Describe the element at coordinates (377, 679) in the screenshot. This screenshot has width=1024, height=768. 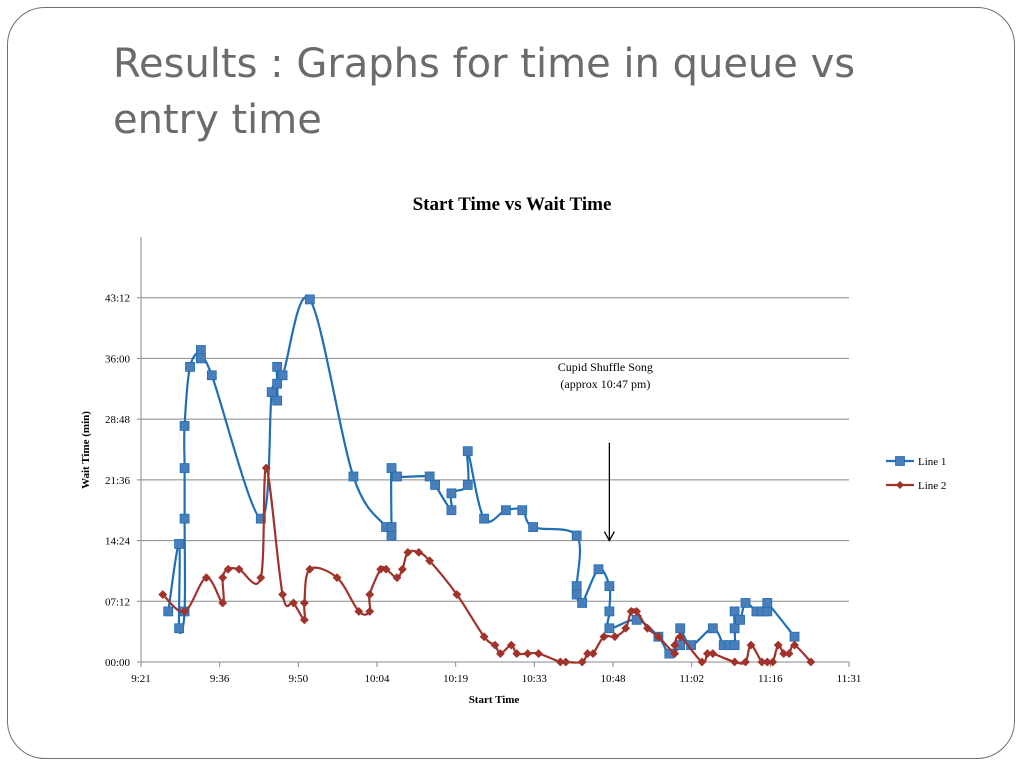
I see `x-tick-label: 10:04` at that location.